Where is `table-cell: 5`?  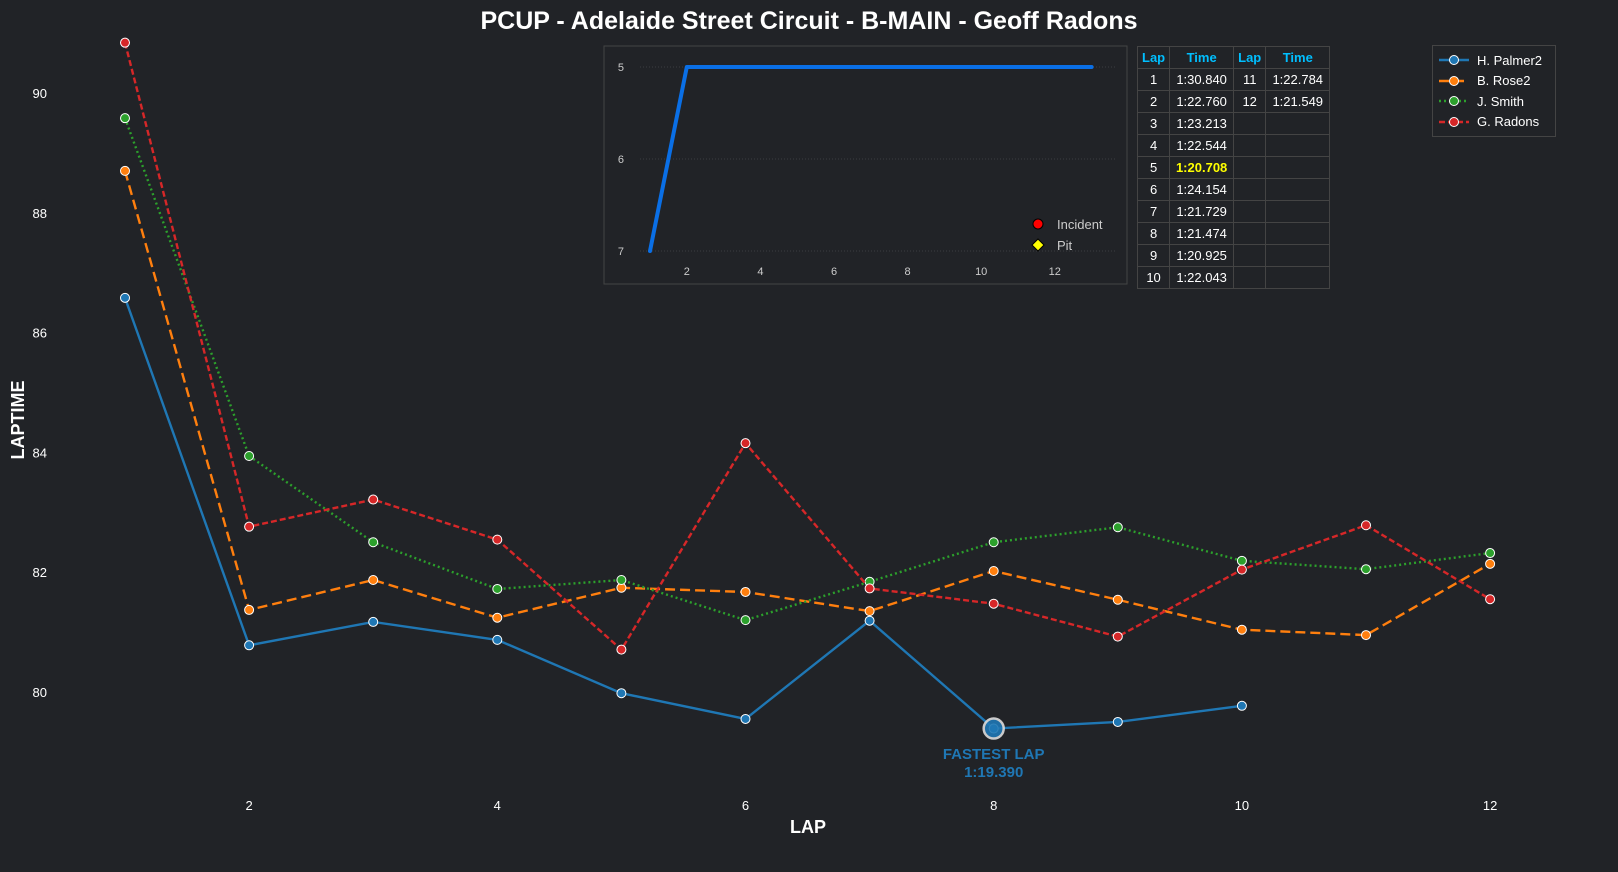 table-cell: 5 is located at coordinates (1153, 167).